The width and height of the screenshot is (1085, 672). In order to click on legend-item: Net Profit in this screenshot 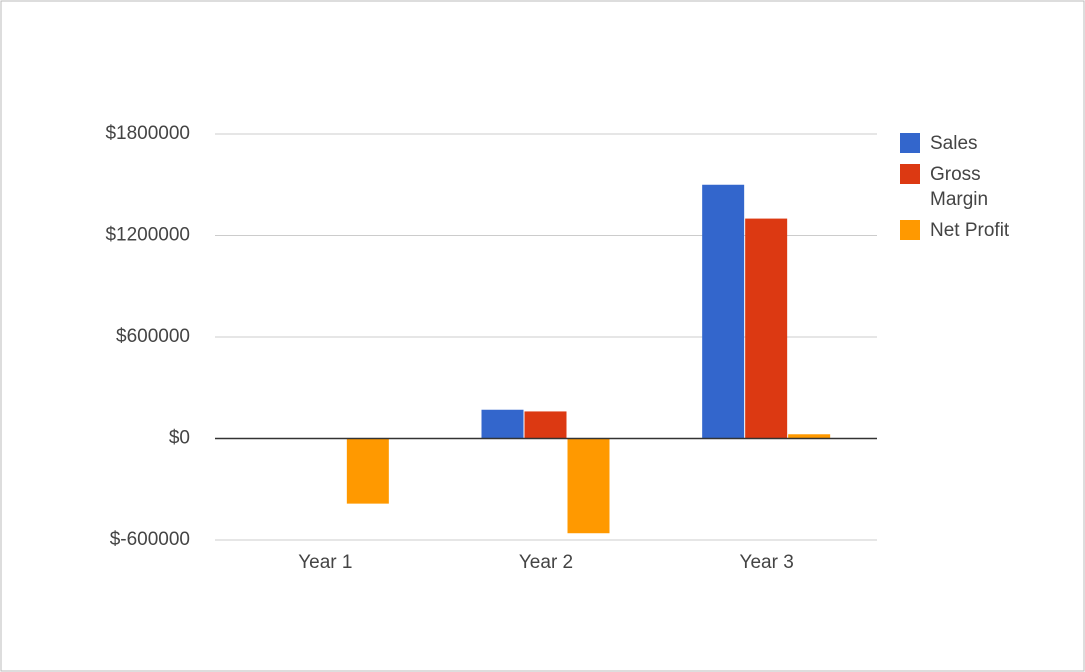, I will do `click(960, 230)`.